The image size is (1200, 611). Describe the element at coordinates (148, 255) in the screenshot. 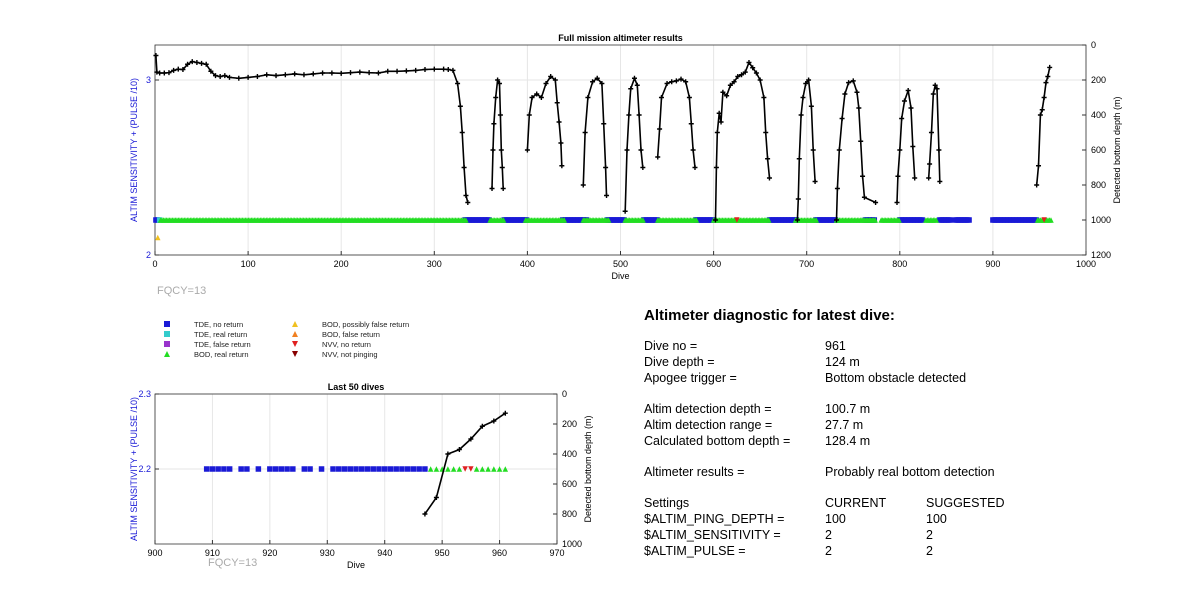

I see `y-left-tick-label: 2` at that location.